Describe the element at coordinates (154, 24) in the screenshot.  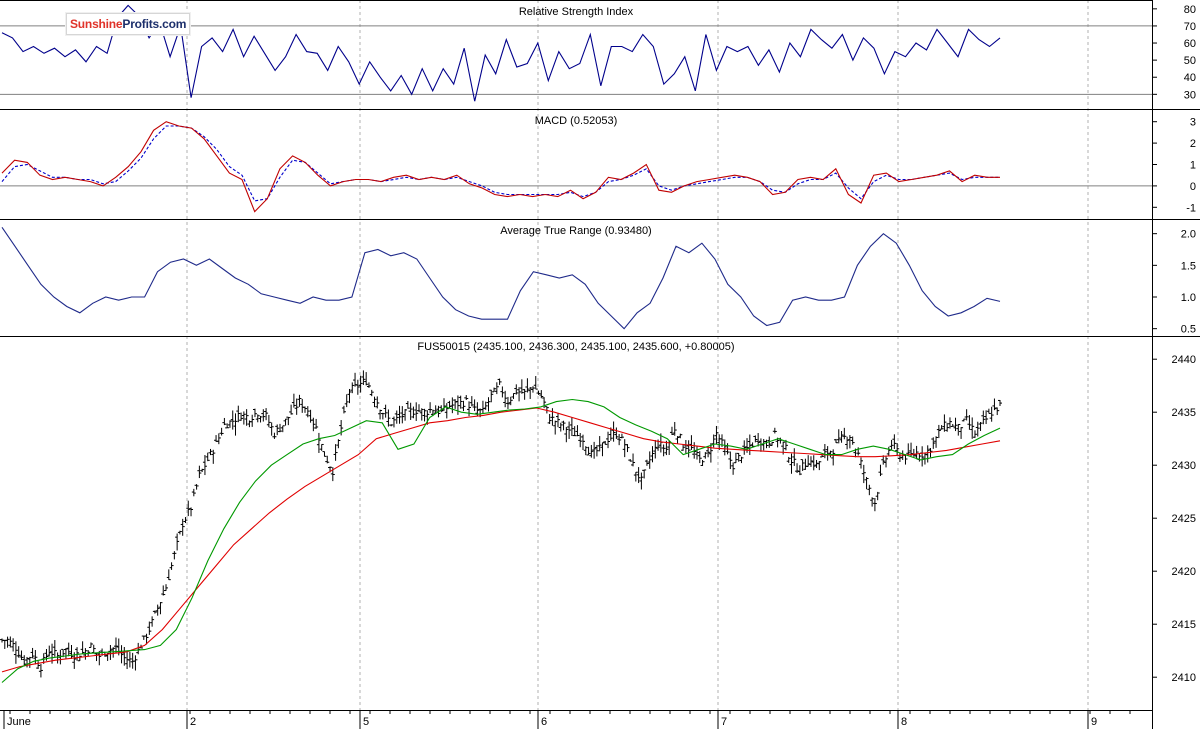
I see `logo-part2: Profits.com` at that location.